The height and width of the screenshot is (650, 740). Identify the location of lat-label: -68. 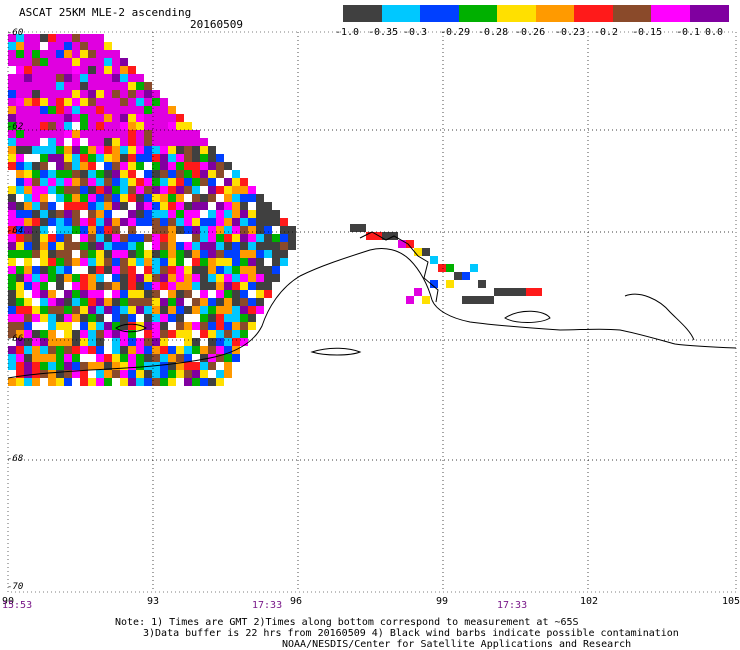
(15, 459).